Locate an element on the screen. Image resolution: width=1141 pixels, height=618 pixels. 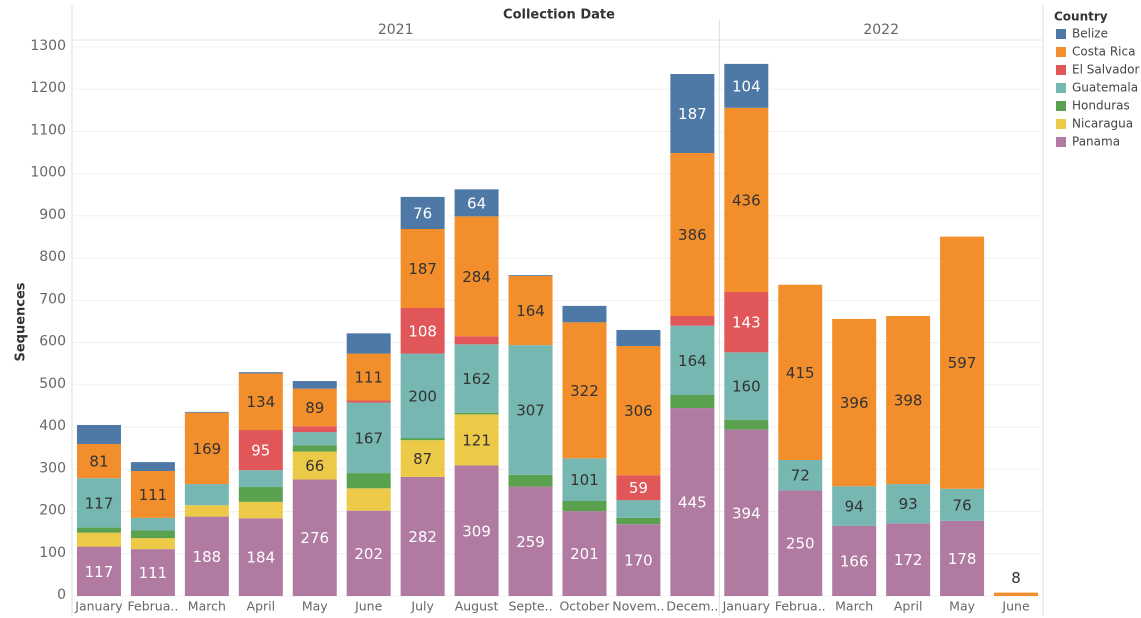
data-label: 445 is located at coordinates (692, 503).